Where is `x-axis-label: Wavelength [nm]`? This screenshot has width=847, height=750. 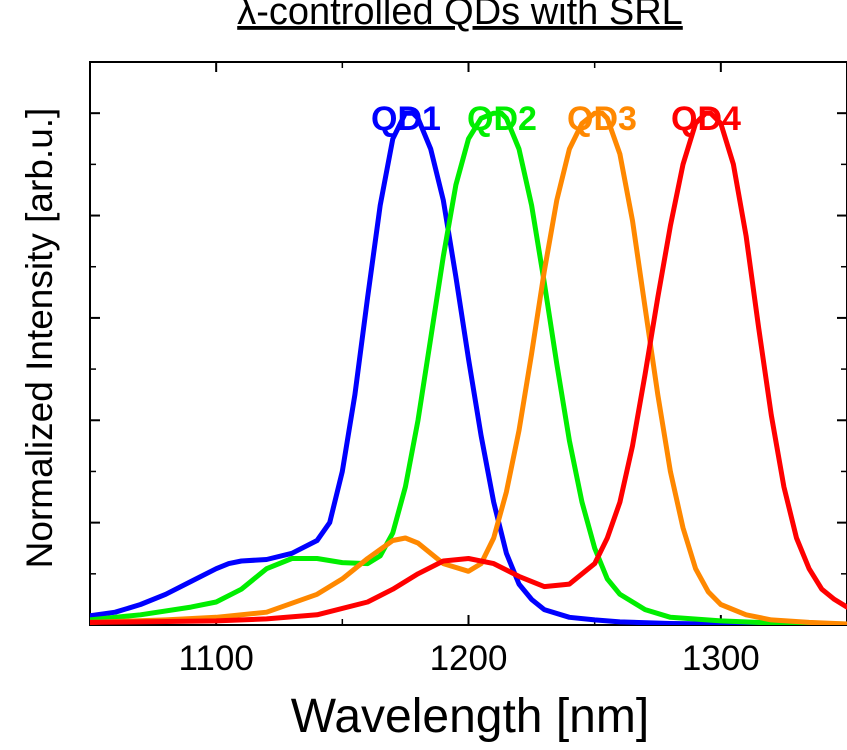 x-axis-label: Wavelength [nm] is located at coordinates (470, 716).